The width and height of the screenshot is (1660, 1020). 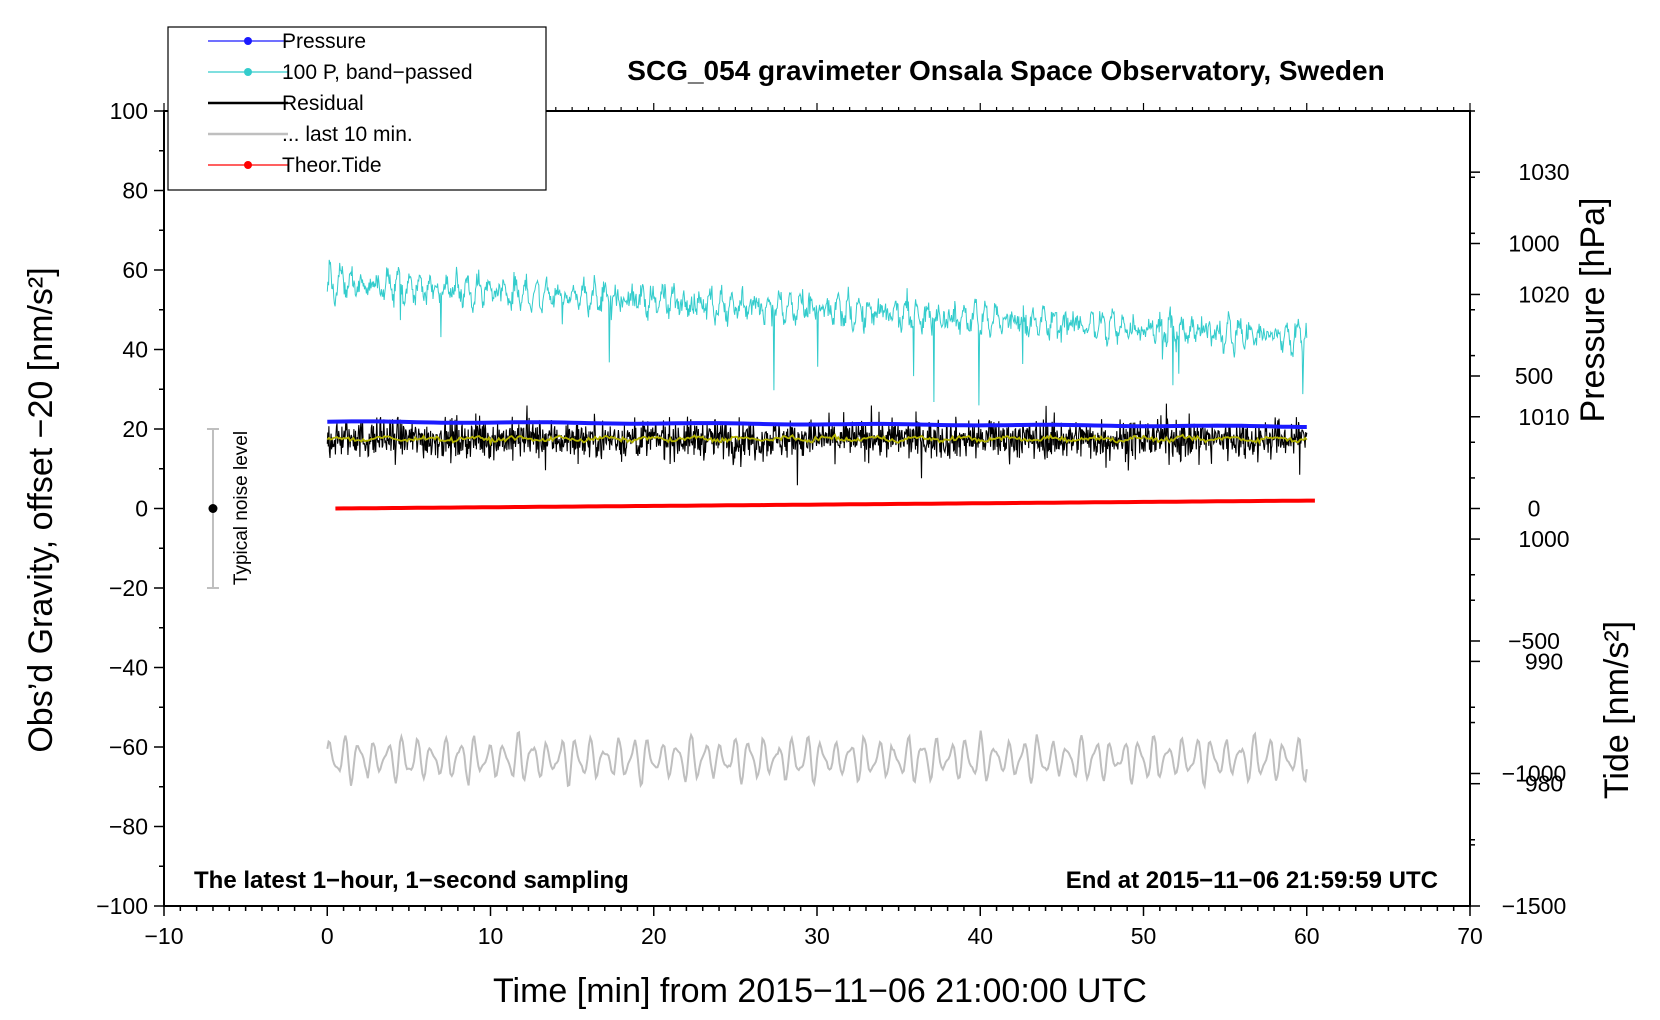 I want to click on series-residual-smoothed, so click(x=817, y=440).